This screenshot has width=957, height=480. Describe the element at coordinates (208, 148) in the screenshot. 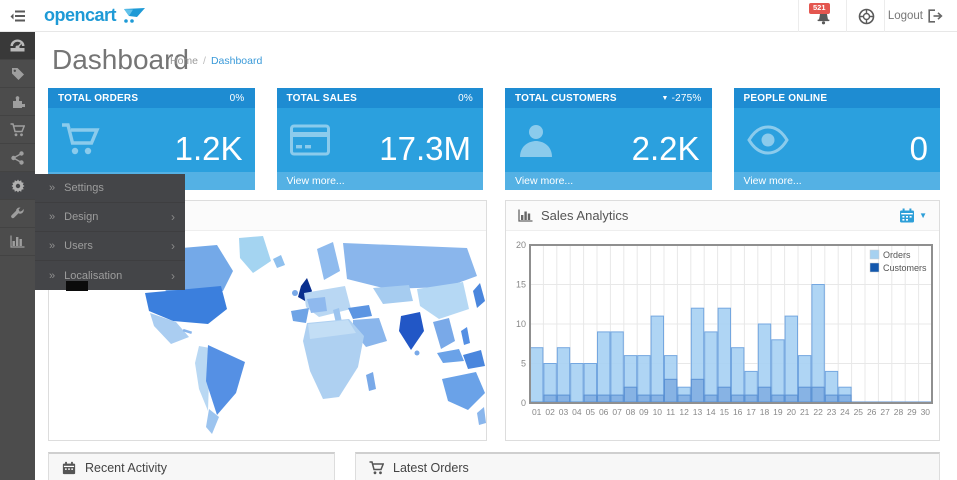

I see `tile-value: 1.2K` at that location.